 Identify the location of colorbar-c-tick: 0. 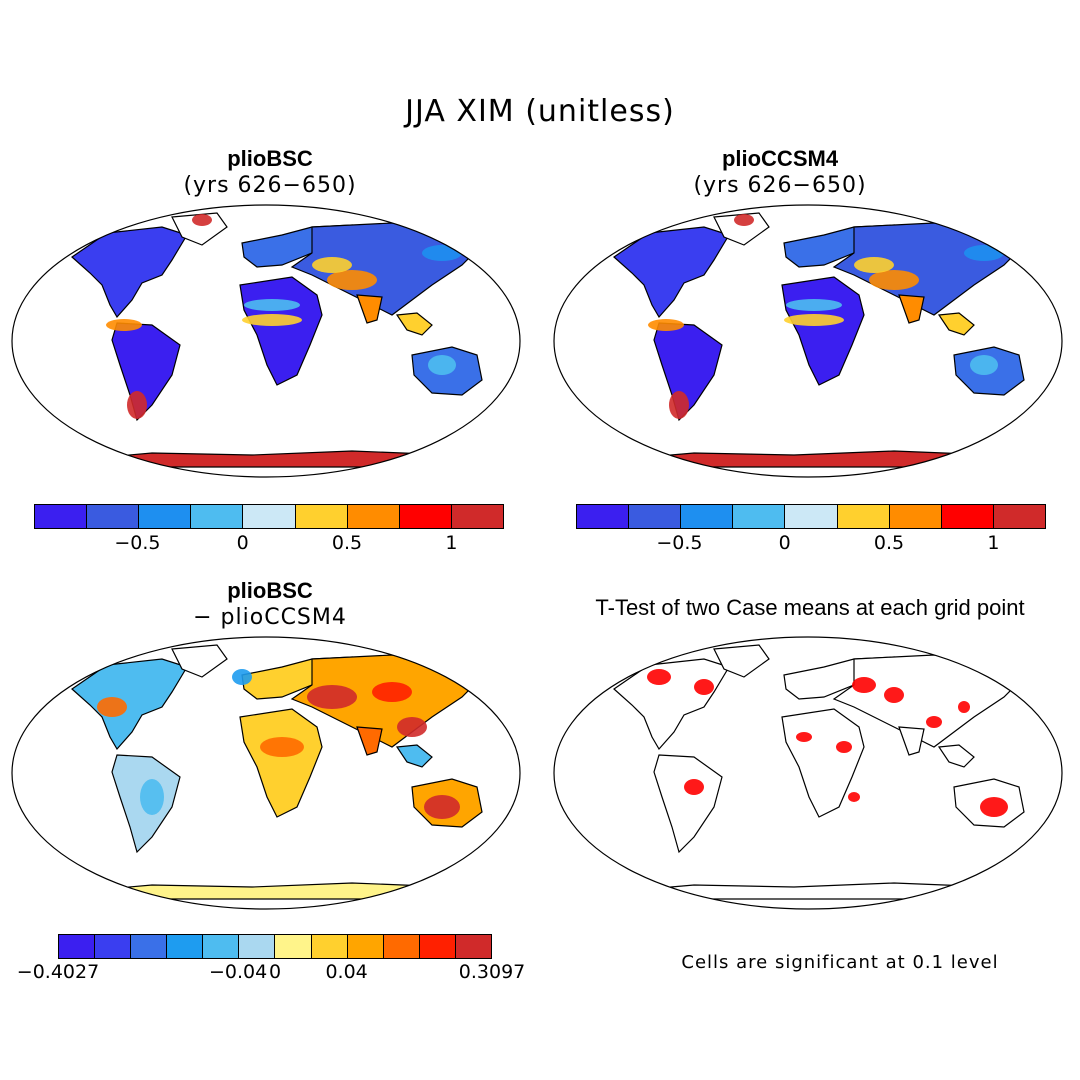
(275, 972).